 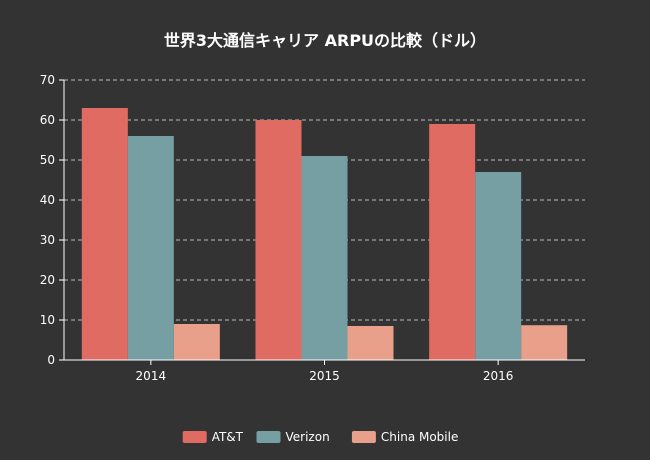 I want to click on y-tick-label: 60, so click(x=47, y=120).